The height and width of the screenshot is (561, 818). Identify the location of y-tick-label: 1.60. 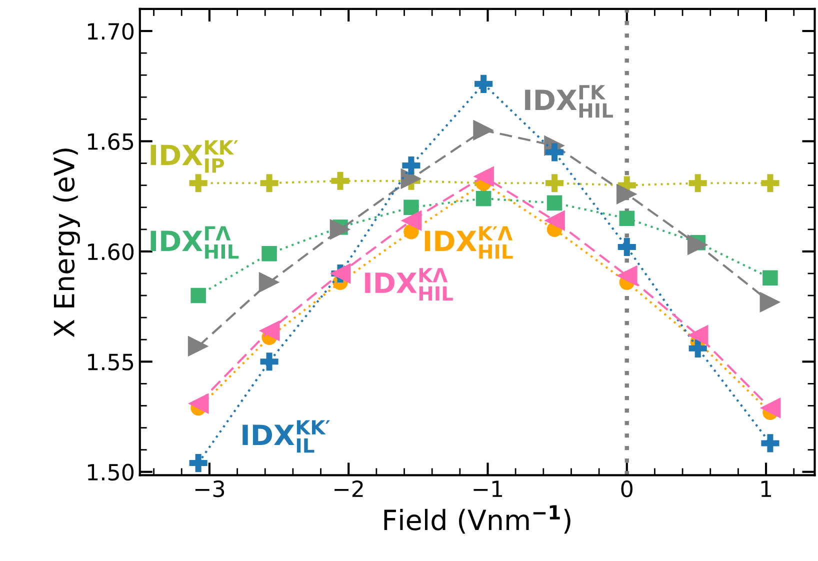
(111, 251).